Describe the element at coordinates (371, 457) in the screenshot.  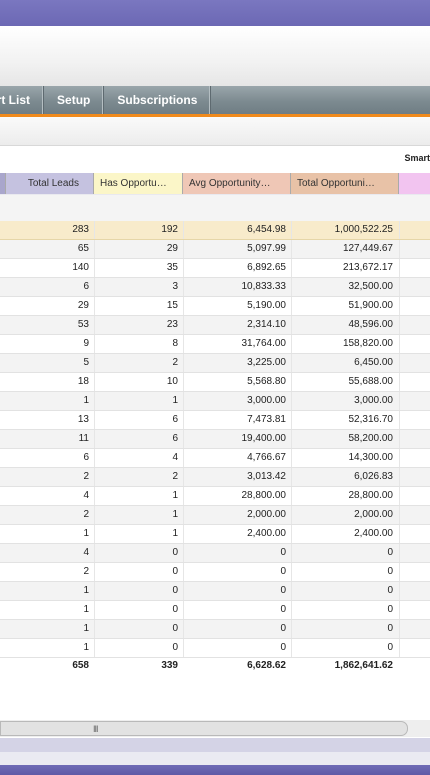
I see `total-opportunity-cell: 14,300.00` at that location.